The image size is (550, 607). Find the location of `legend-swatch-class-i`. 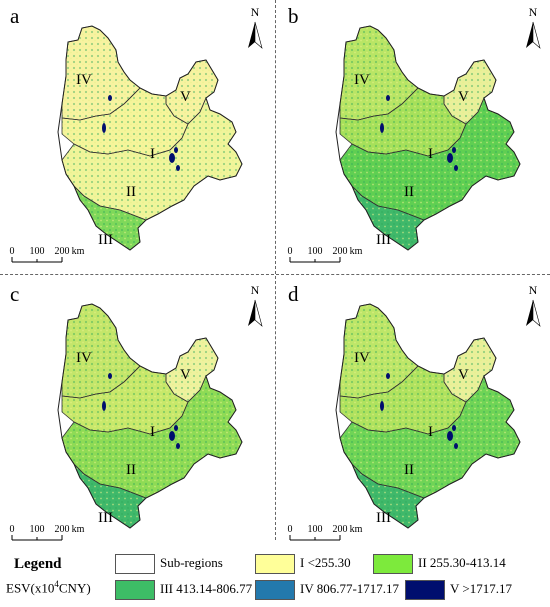

legend-swatch-class-i is located at coordinates (275, 564).